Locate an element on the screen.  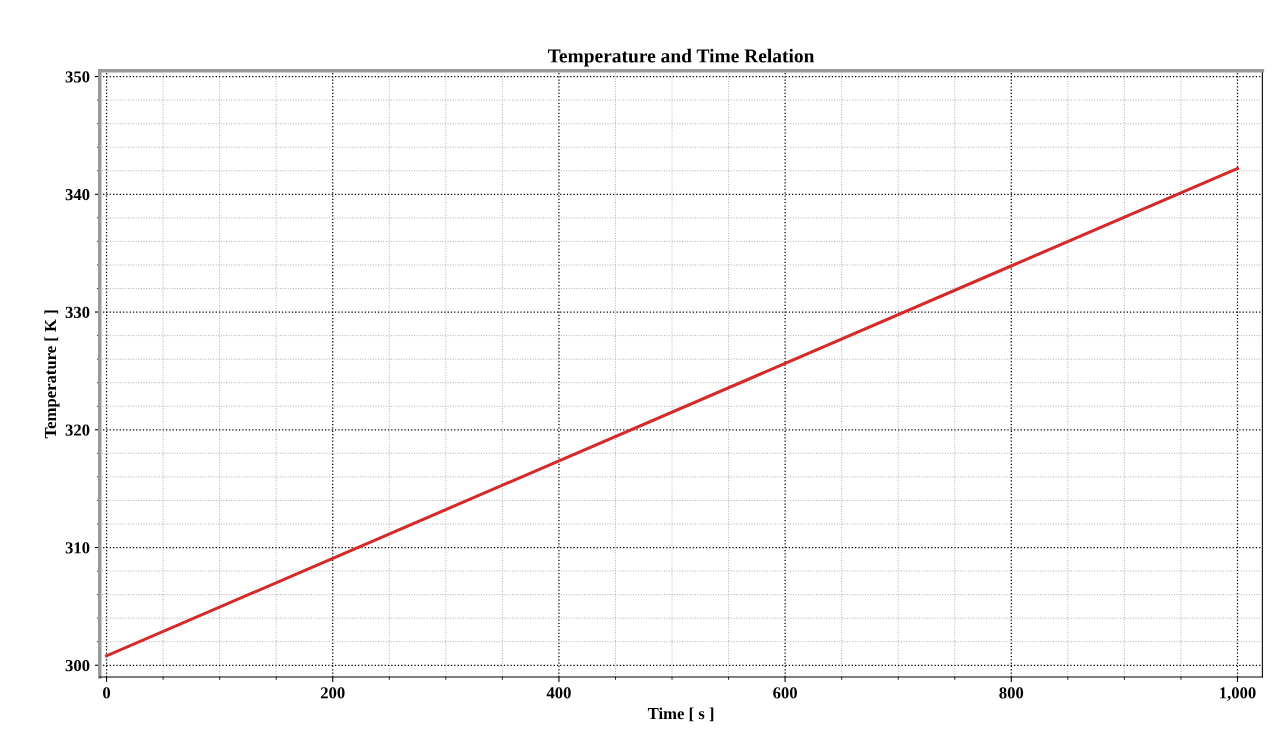
y-tick-label: 330 is located at coordinates (77, 312).